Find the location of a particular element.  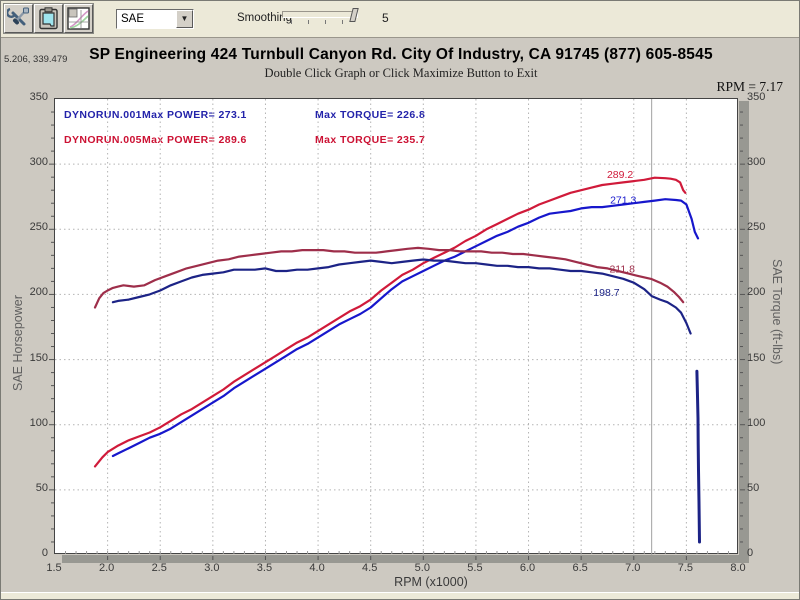

dynorun-001-torque is located at coordinates (401, 296).